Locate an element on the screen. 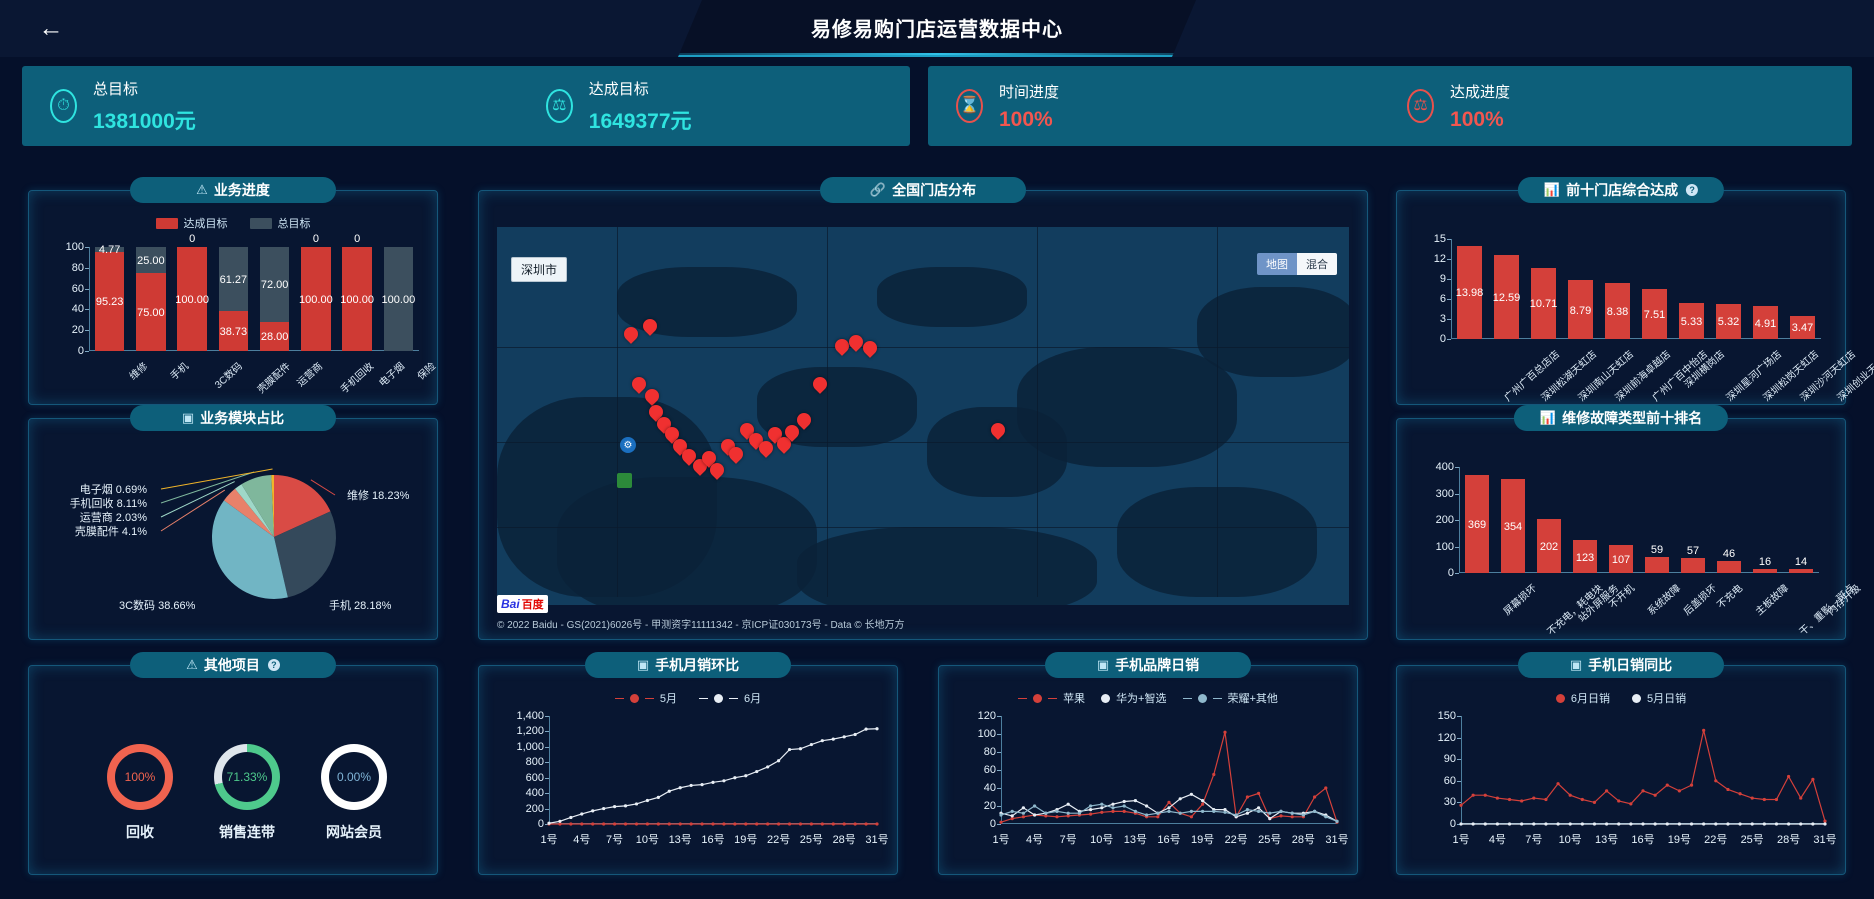  line-series is located at coordinates (713, 776).